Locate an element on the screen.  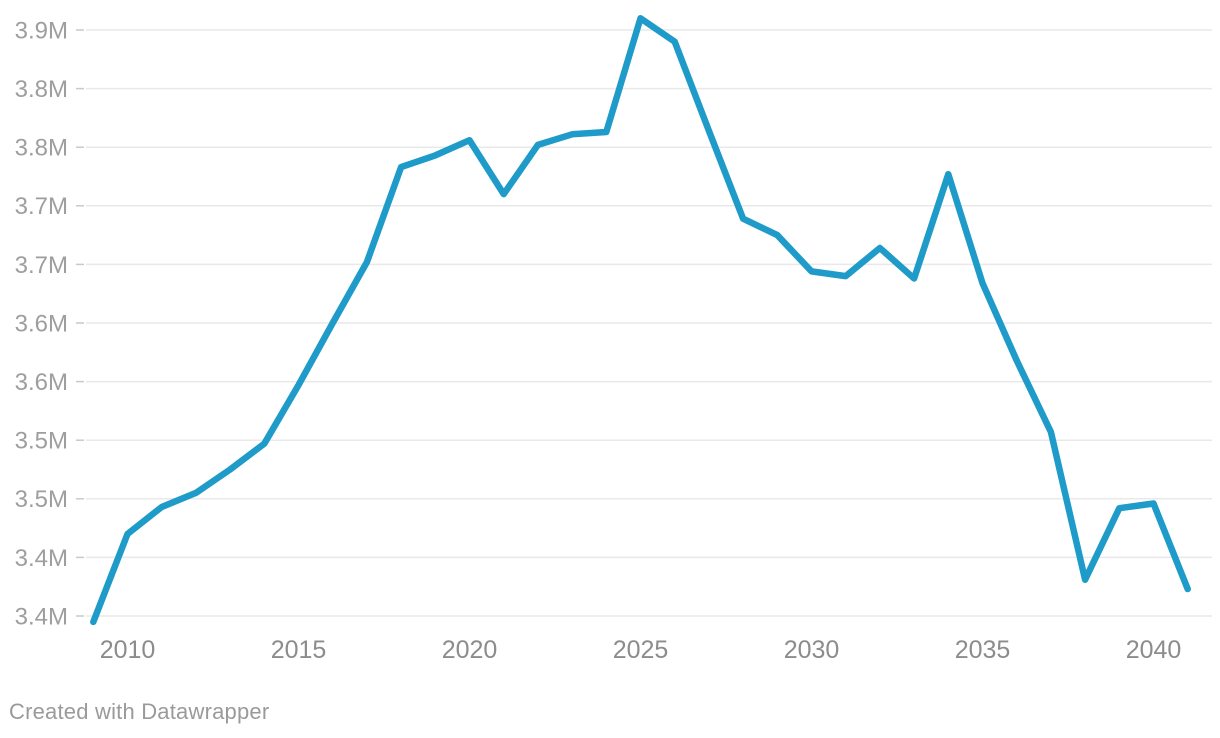
x-axis-label: 2030 is located at coordinates (812, 650).